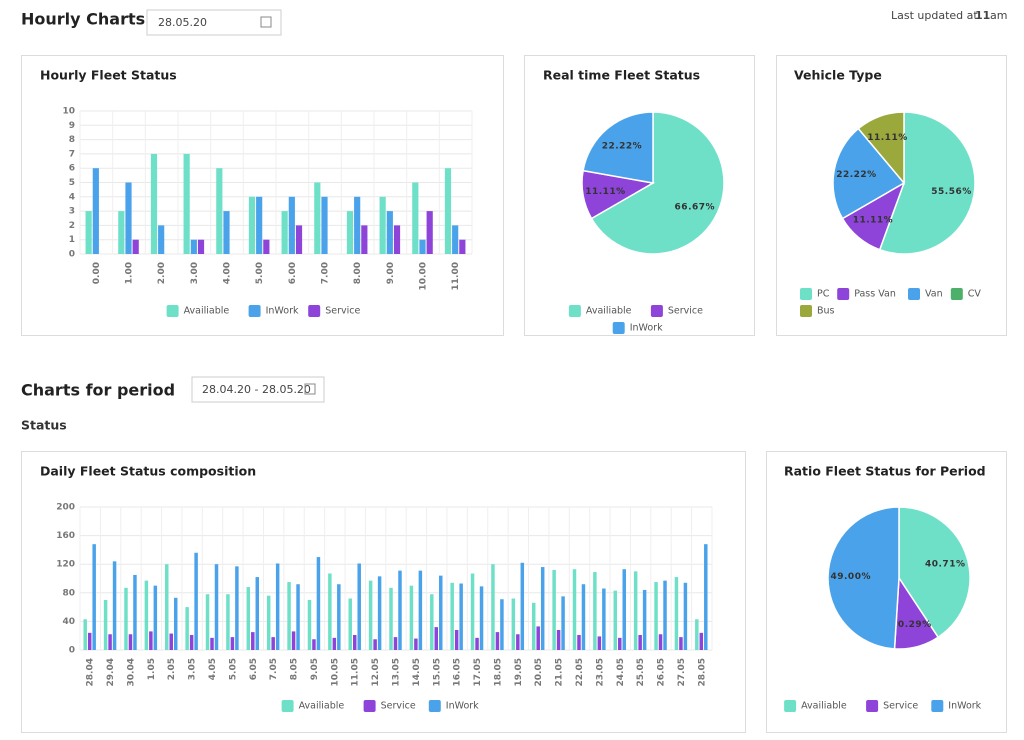 This screenshot has height=740, width=1024. I want to click on x-tick-label: 12.05, so click(376, 672).